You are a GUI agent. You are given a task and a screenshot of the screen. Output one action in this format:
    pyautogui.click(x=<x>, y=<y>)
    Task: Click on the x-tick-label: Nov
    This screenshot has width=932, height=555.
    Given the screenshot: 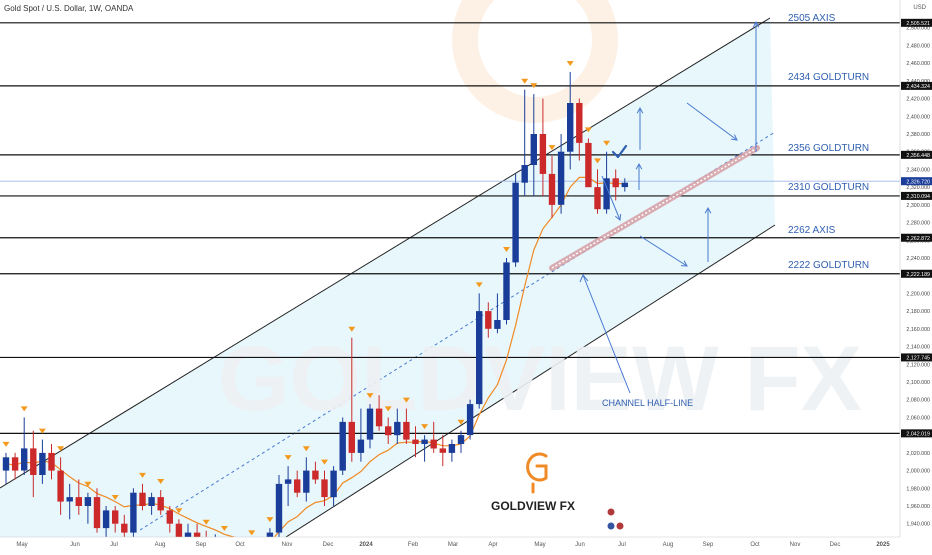 What is the action you would take?
    pyautogui.click(x=287, y=545)
    